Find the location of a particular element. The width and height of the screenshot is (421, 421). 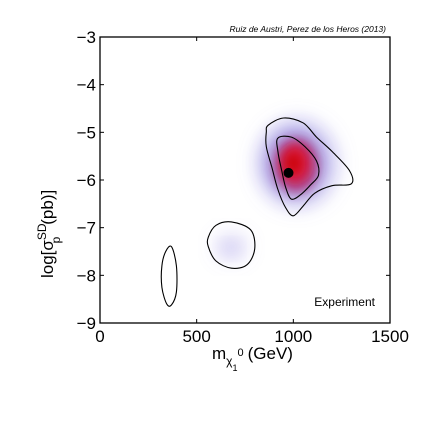

x-label-sup: 0 is located at coordinates (241, 353).